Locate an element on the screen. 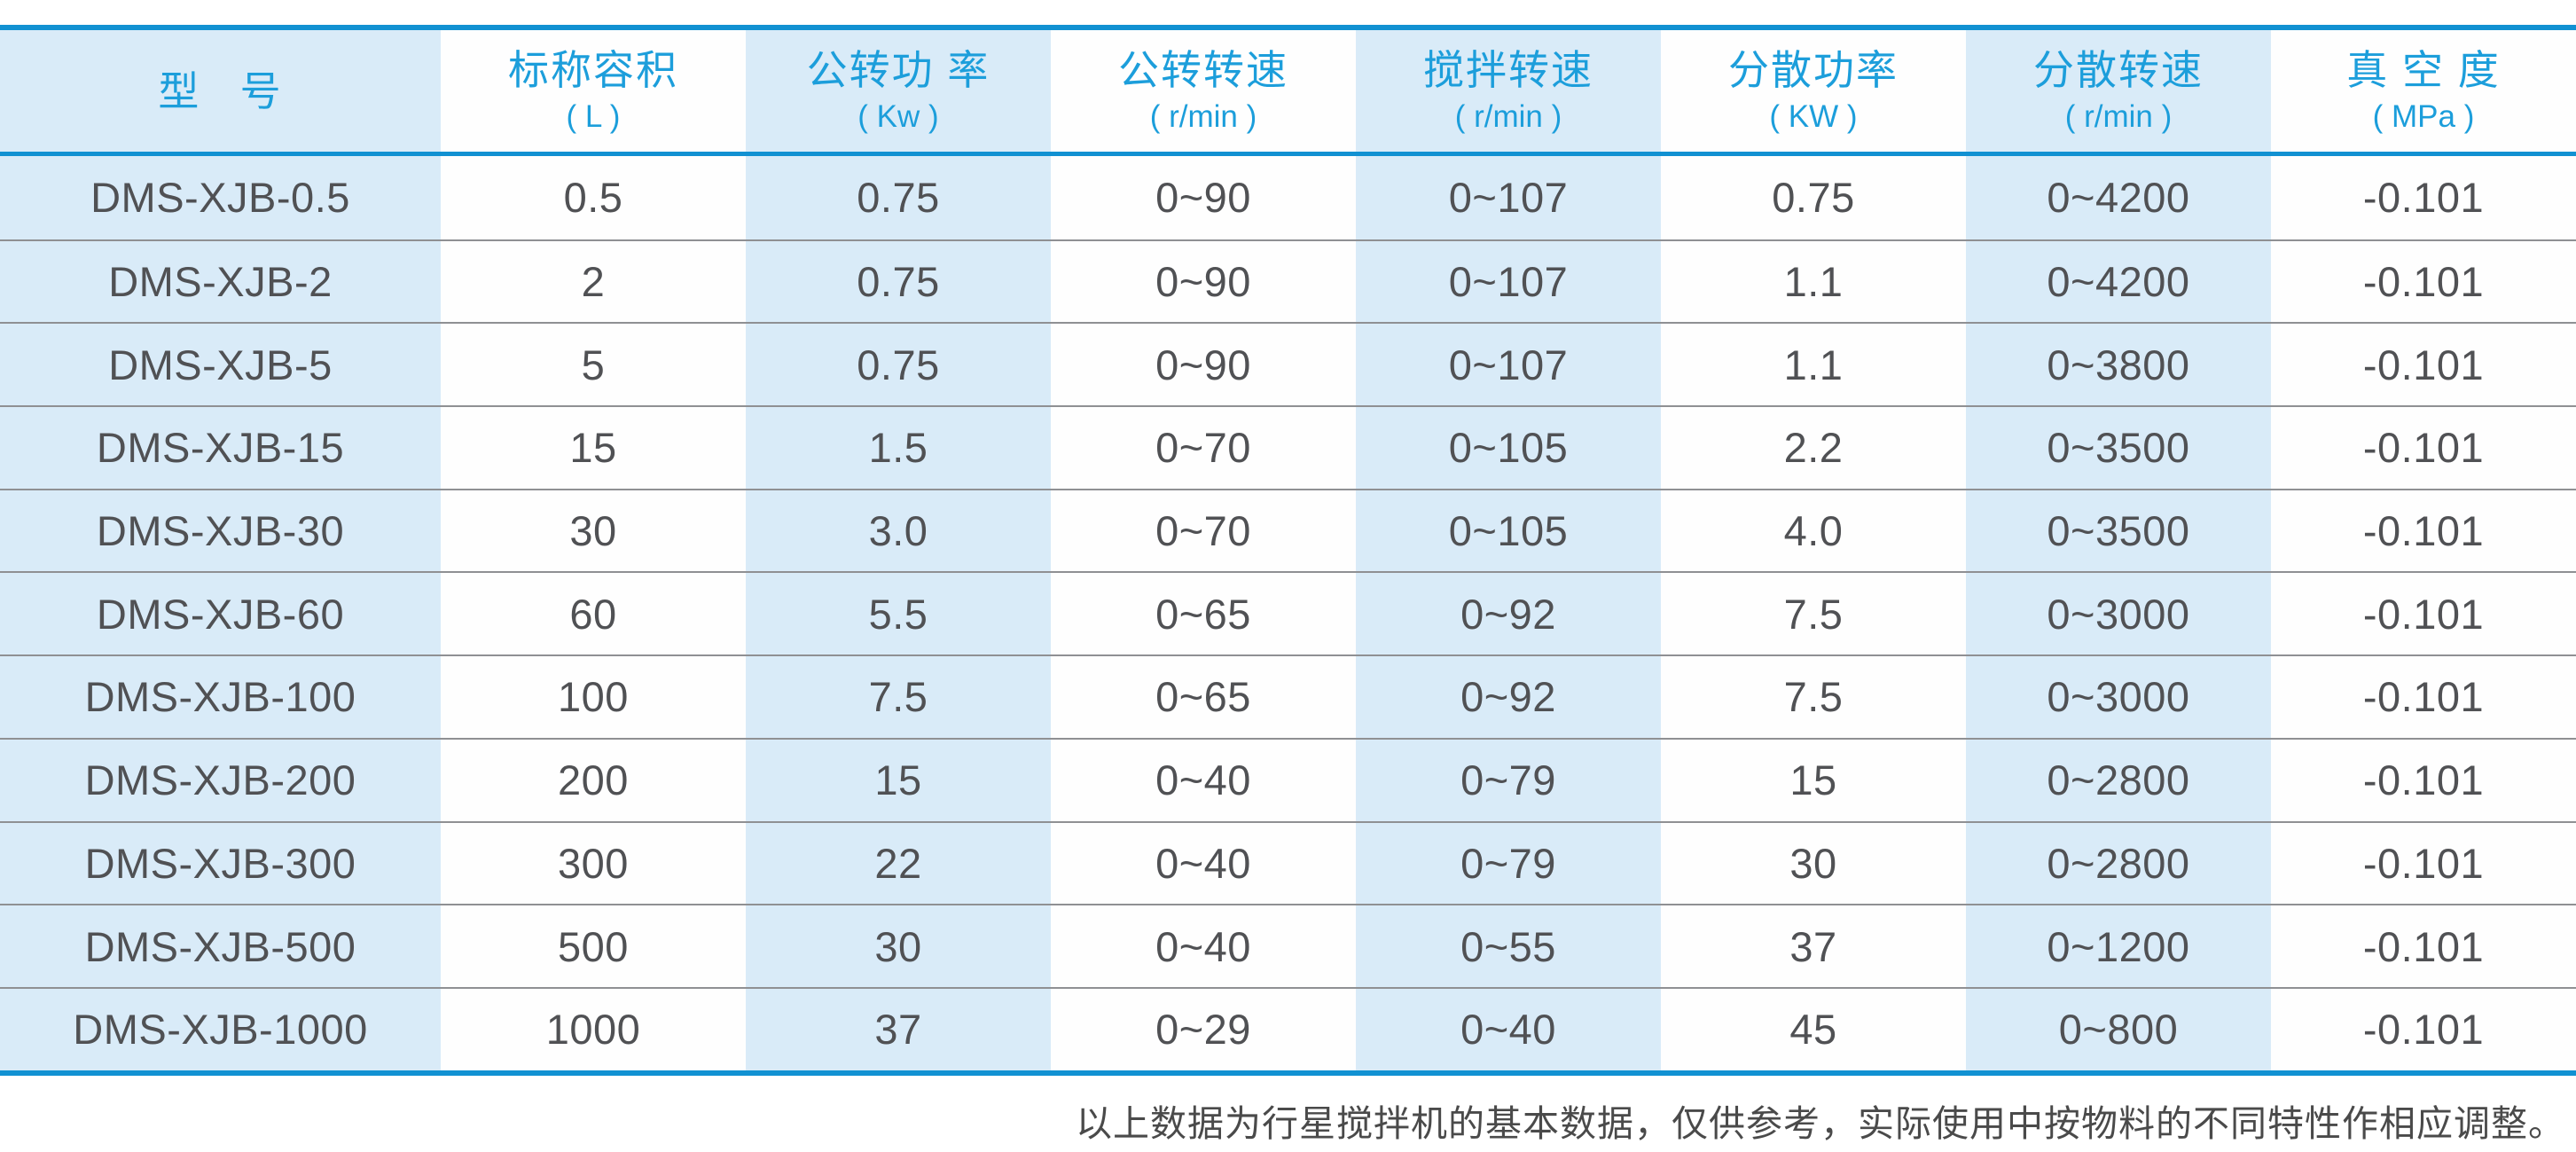 The image size is (2576, 1152). header-title: 公转转速 is located at coordinates (1203, 70).